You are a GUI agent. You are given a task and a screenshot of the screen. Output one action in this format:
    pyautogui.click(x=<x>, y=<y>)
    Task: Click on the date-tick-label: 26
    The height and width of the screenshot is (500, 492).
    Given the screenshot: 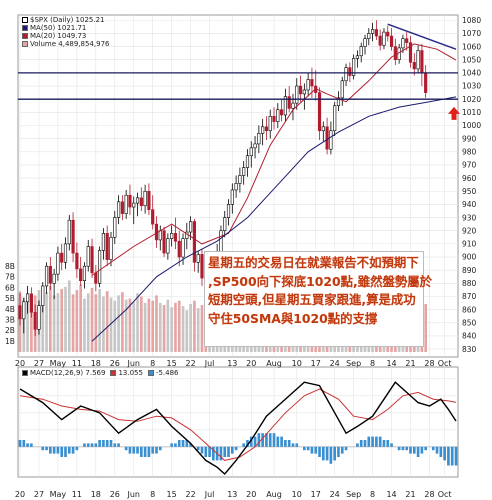 What is the action you would take?
    pyautogui.click(x=115, y=363)
    